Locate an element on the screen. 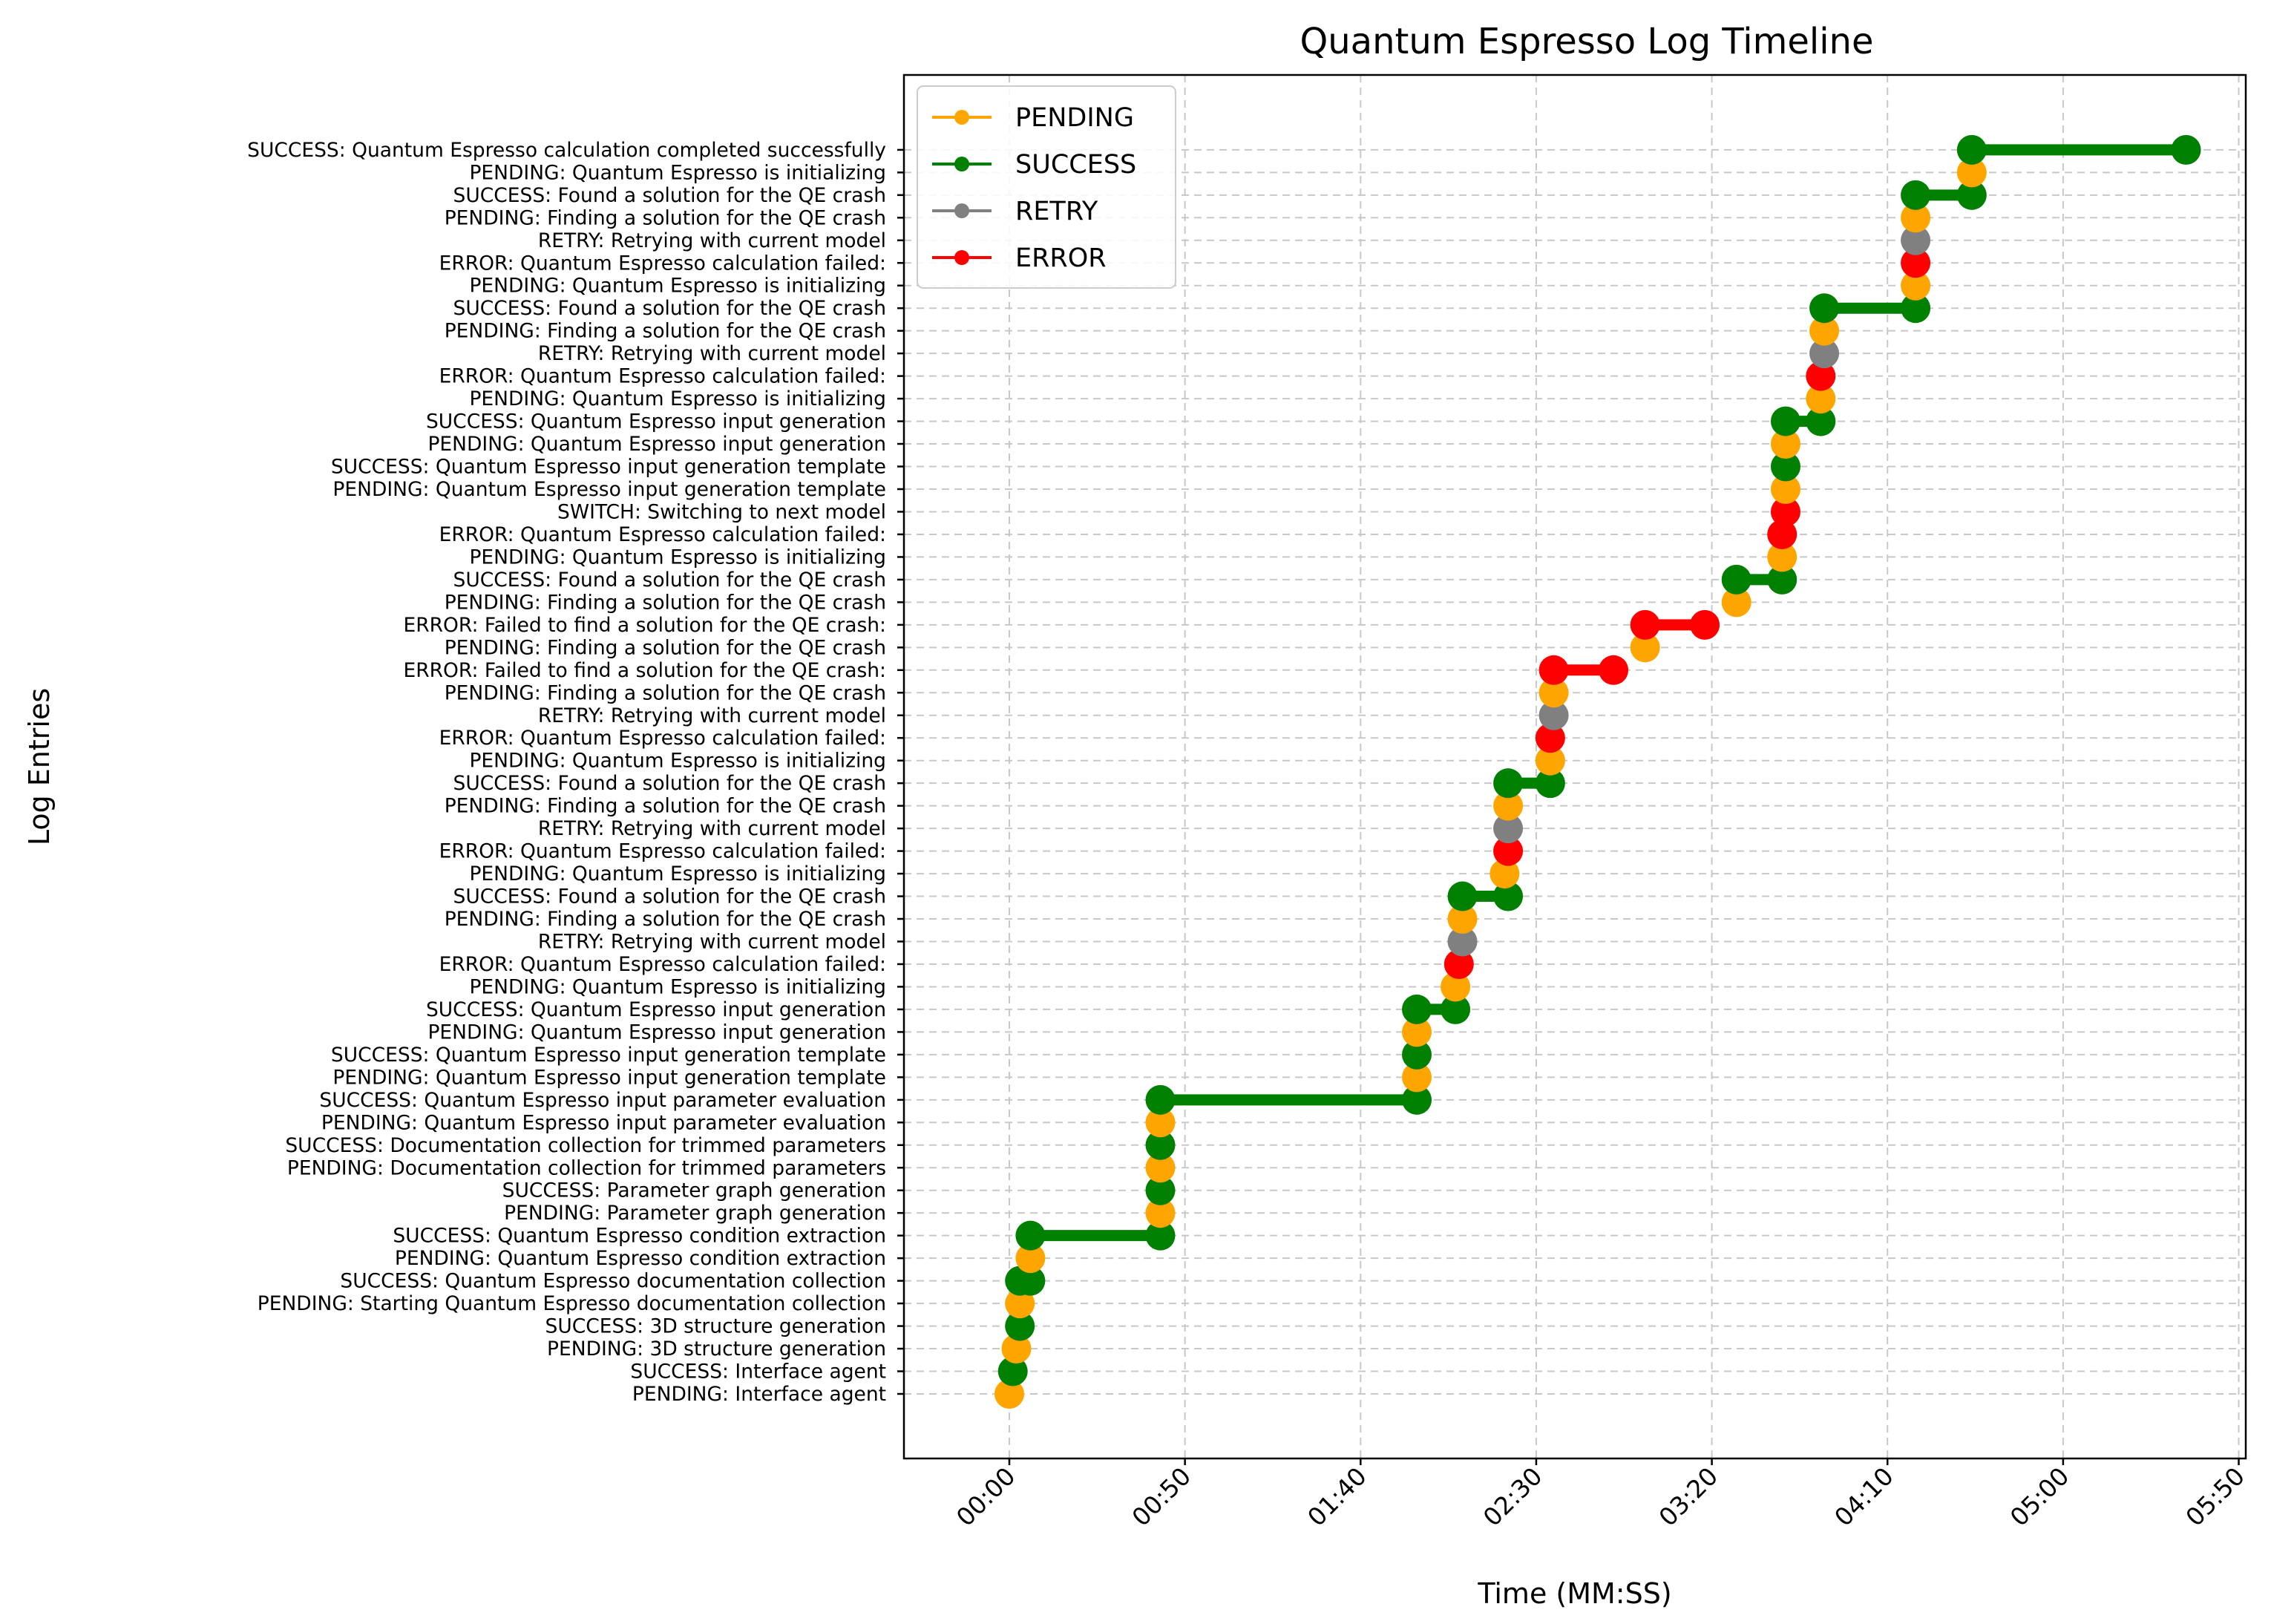 The image size is (2294, 1624). legend-item-retry: RETRY is located at coordinates (1015, 211).